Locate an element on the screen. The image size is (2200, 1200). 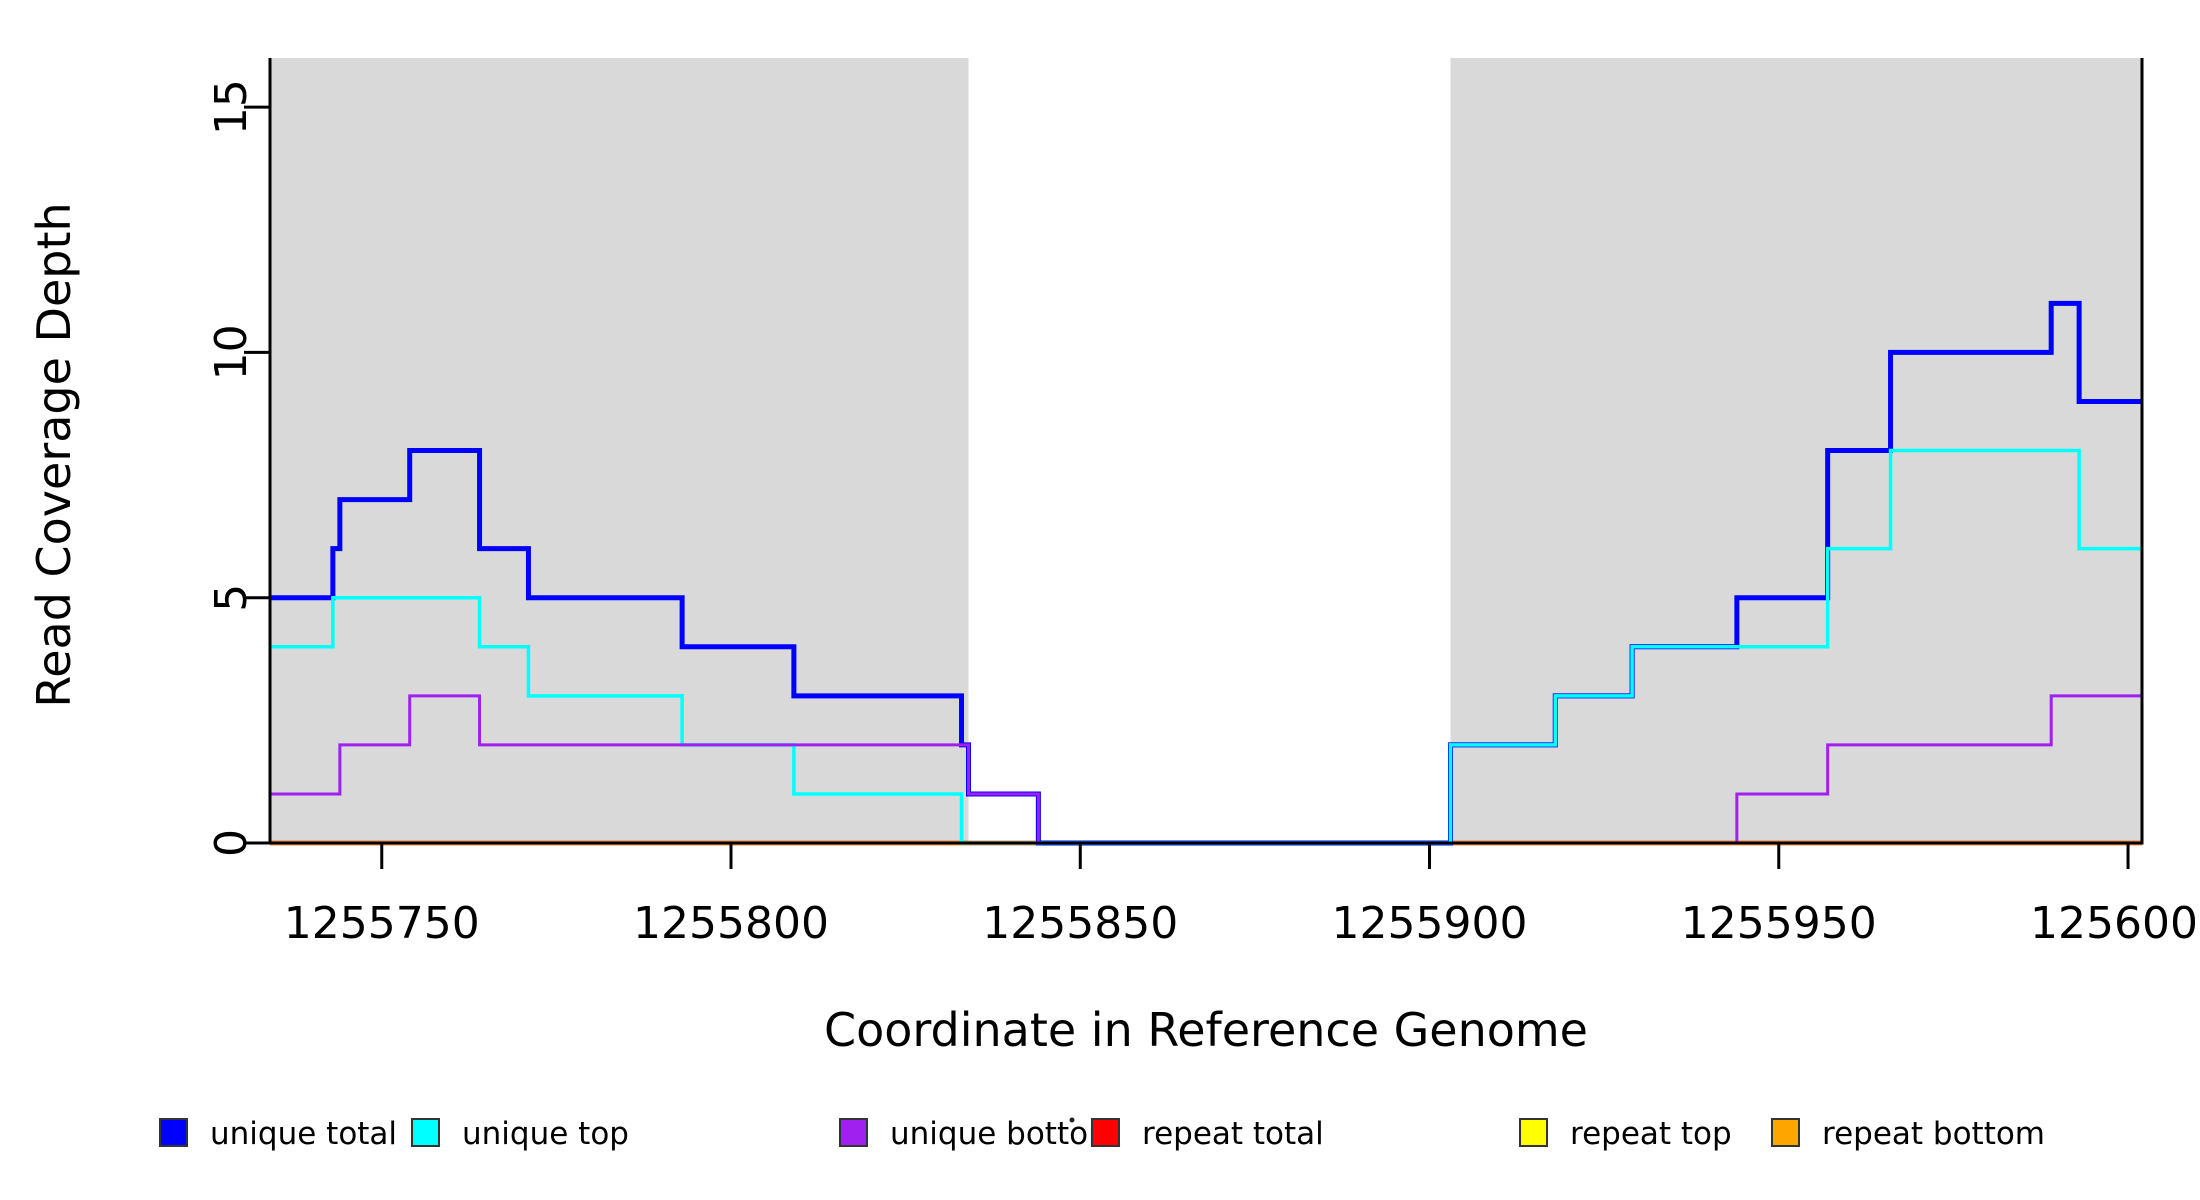
legend-item-label: repeat total is located at coordinates (1233, 1134).